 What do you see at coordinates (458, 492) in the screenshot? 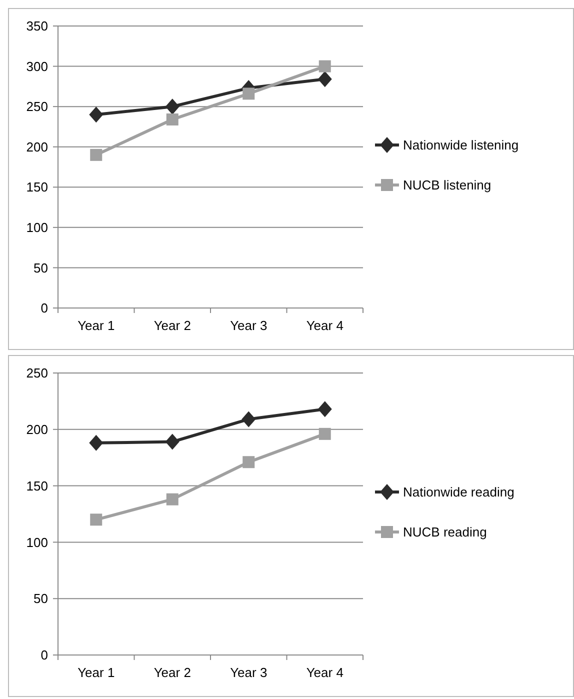
I see `legend-label: Nationwide reading` at bounding box center [458, 492].